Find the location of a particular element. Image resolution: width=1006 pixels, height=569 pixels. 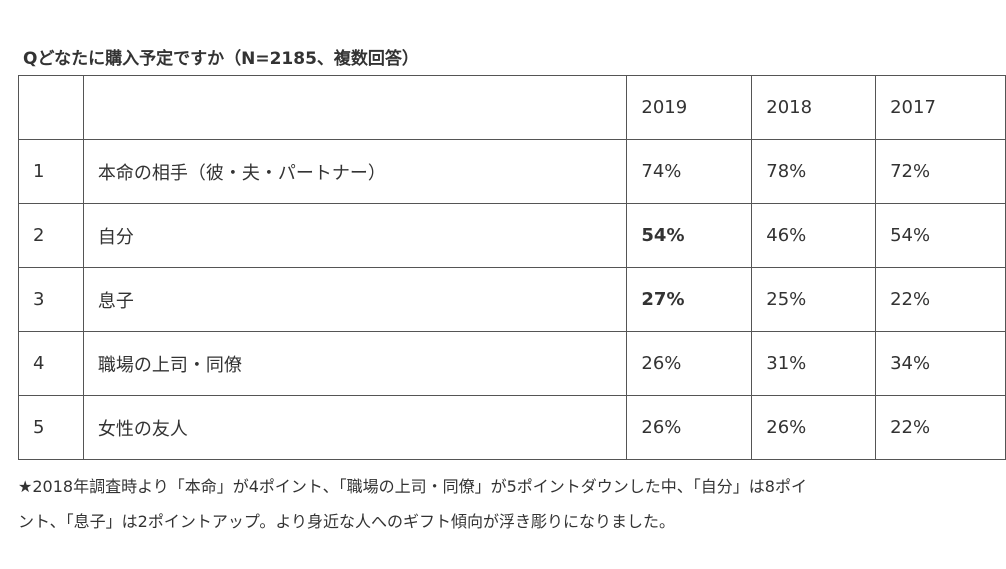

label-cell: 女性の友人 is located at coordinates (355, 427).